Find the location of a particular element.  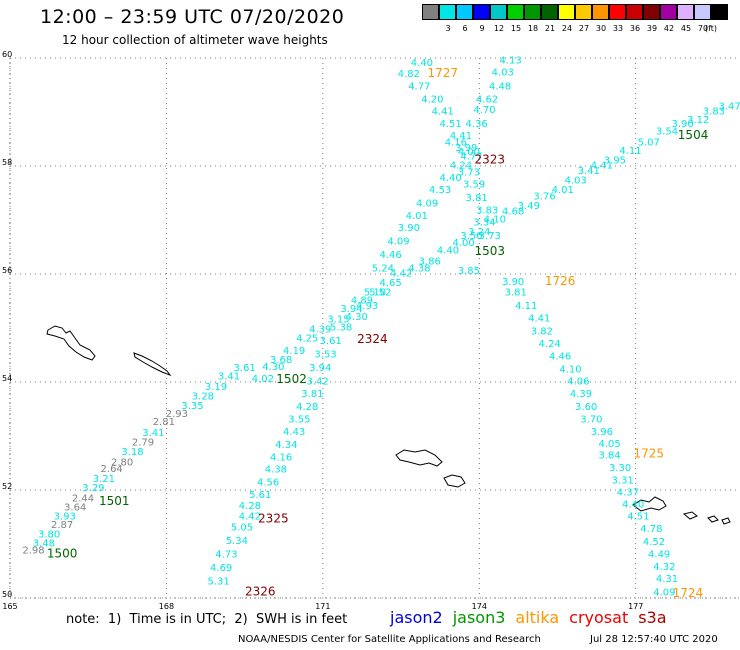

wave-height-point: 4.77 is located at coordinates (471, 157).